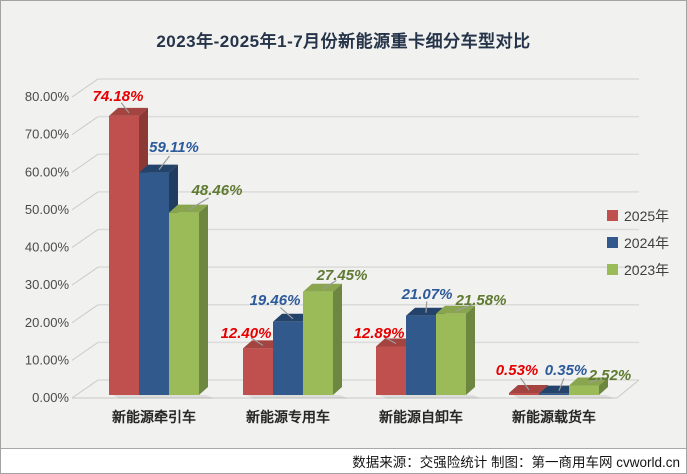  What do you see at coordinates (288, 358) in the screenshot?
I see `bar-2024年-新能源专用车` at bounding box center [288, 358].